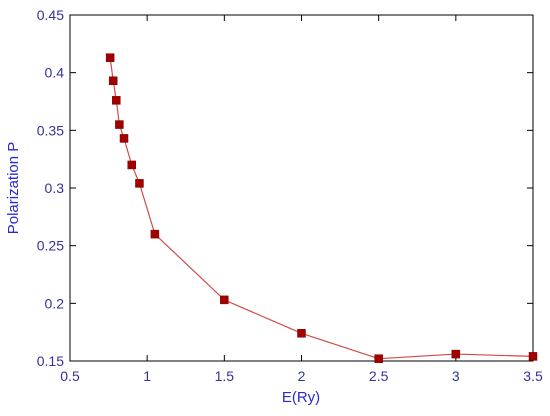 The width and height of the screenshot is (550, 416). I want to click on x-tick-label: 1, so click(147, 376).